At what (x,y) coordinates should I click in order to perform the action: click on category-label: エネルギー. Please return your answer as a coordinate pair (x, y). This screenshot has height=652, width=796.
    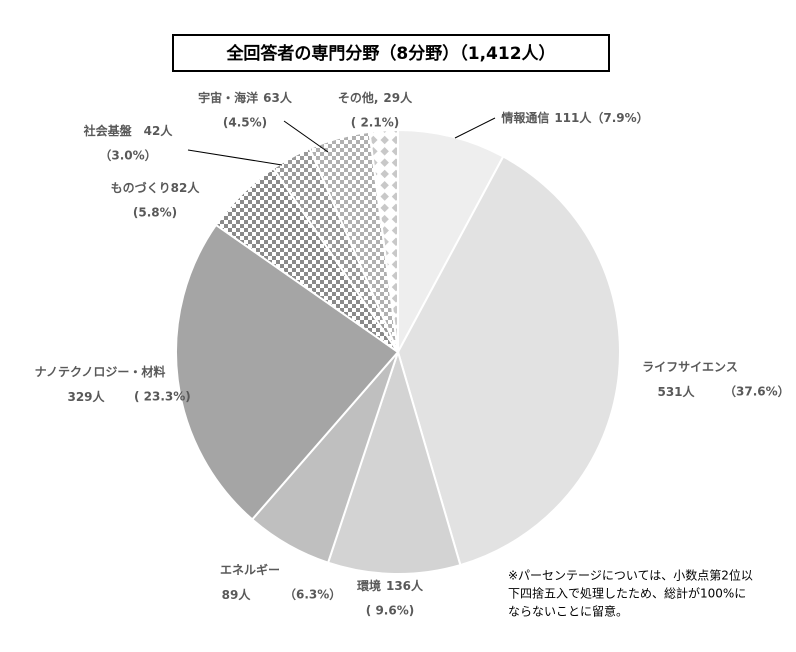
    Looking at the image, I should click on (250, 569).